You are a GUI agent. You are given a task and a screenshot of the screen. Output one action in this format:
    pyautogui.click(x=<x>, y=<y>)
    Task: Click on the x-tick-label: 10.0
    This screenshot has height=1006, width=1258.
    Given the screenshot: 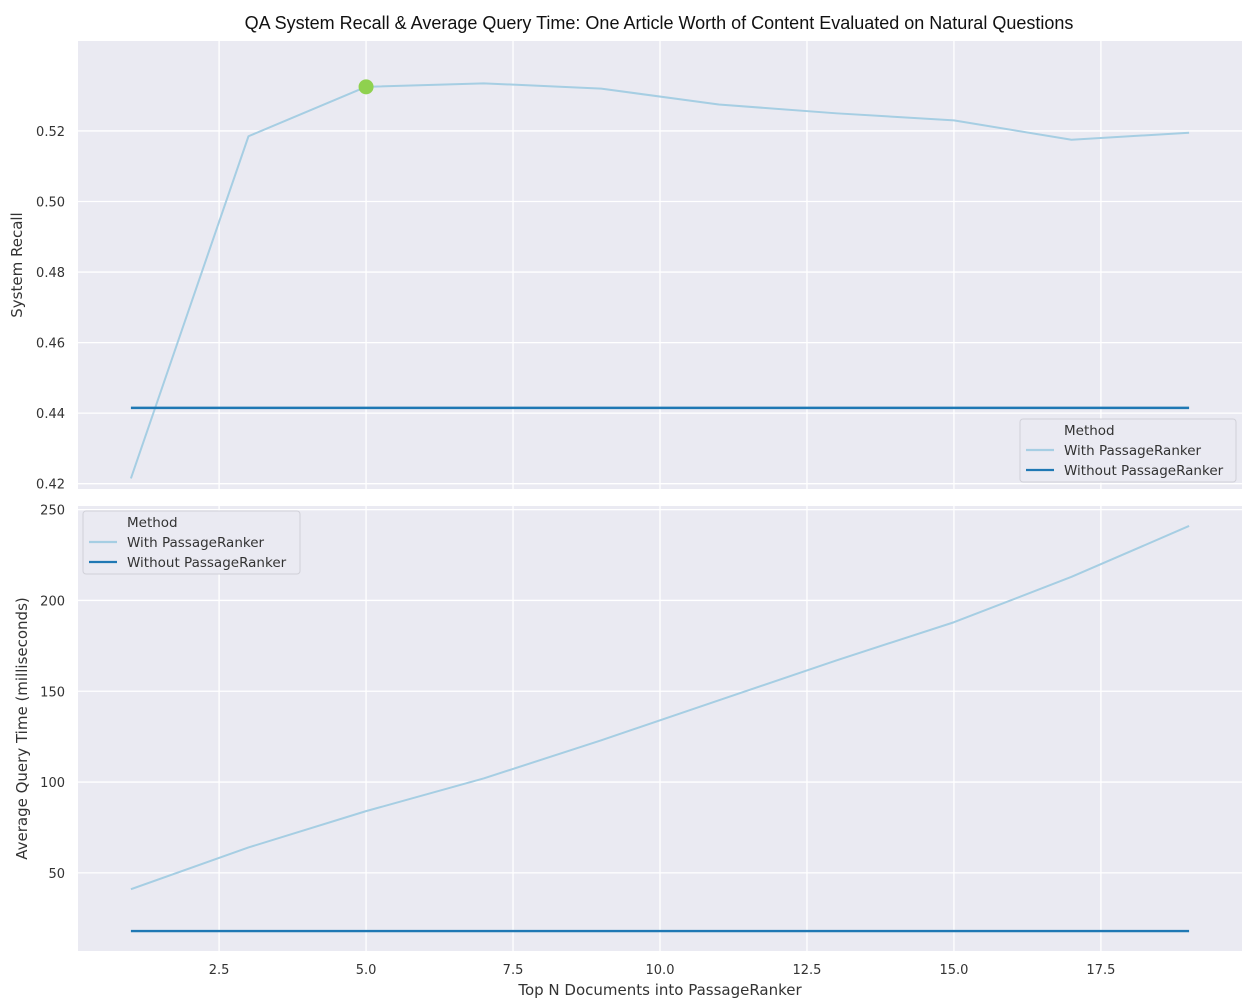 What is the action you would take?
    pyautogui.click(x=660, y=970)
    